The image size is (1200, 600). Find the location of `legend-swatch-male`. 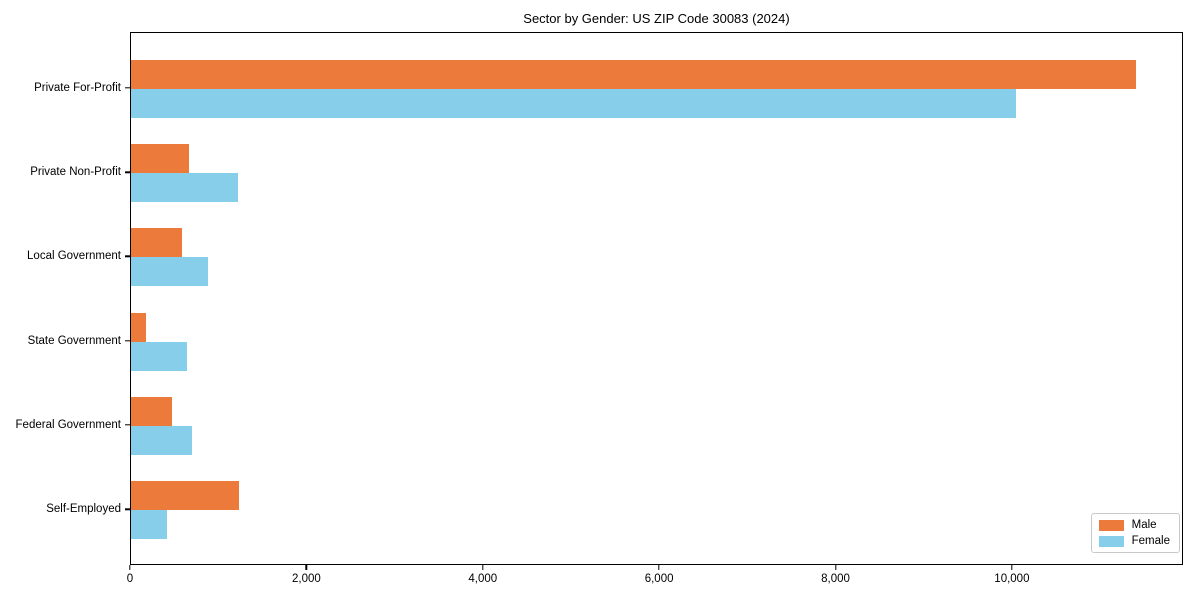

legend-swatch-male is located at coordinates (1111, 525).